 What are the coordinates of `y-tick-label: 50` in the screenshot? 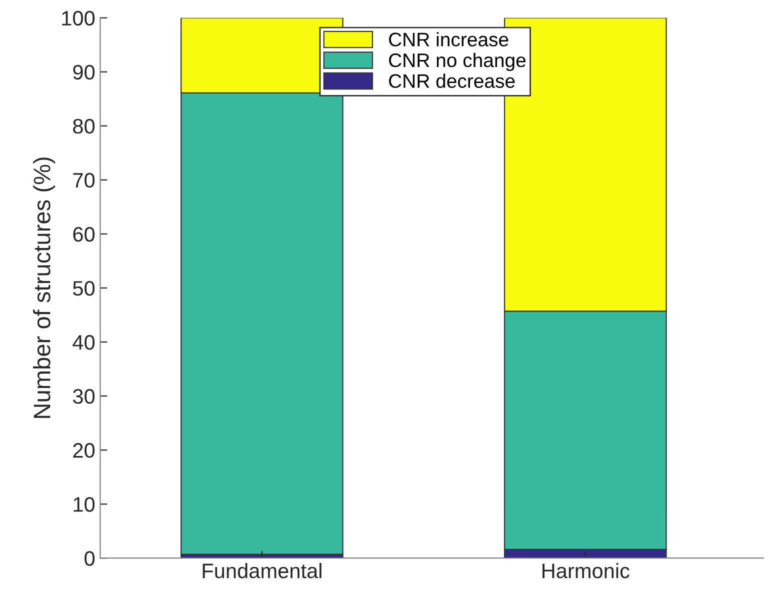 It's located at (84, 288).